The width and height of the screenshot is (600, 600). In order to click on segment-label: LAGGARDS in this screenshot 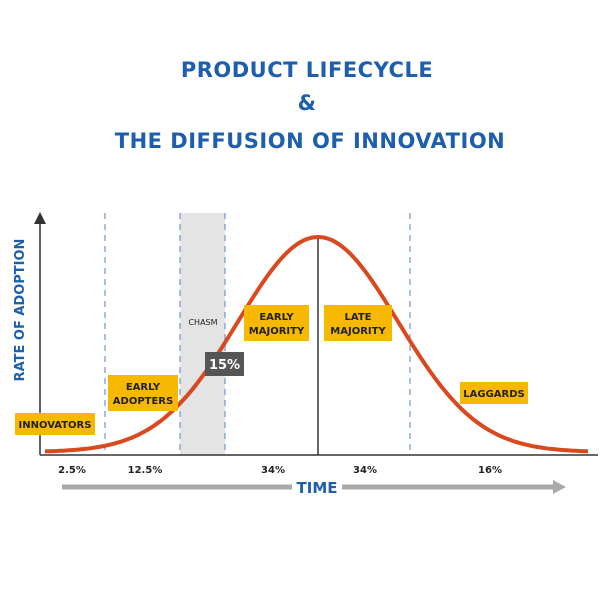, I will do `click(493, 394)`.